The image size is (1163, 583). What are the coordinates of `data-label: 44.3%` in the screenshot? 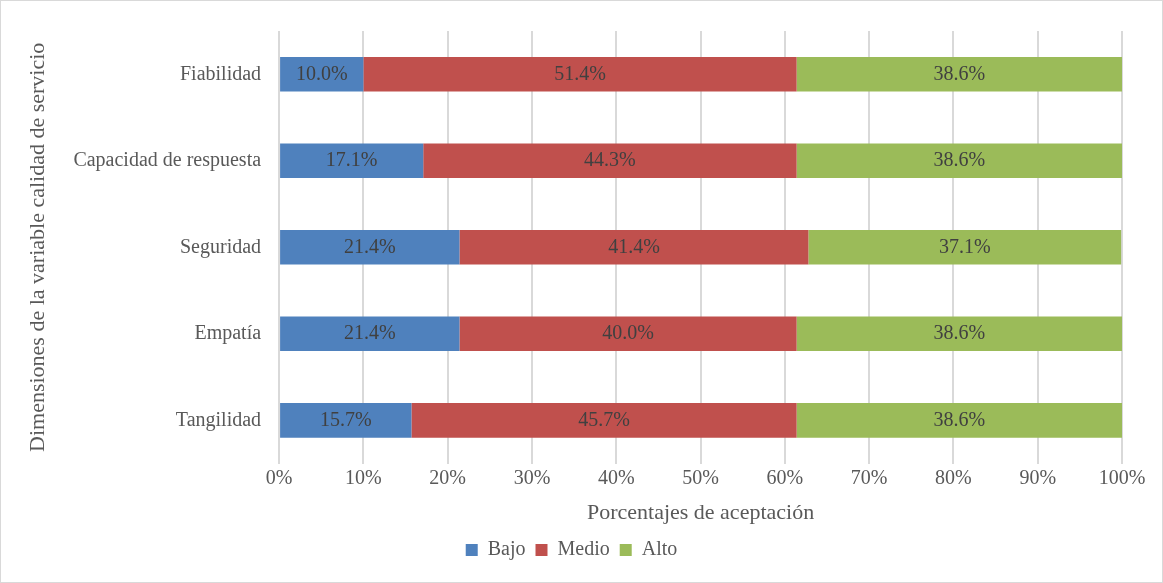 It's located at (610, 159).